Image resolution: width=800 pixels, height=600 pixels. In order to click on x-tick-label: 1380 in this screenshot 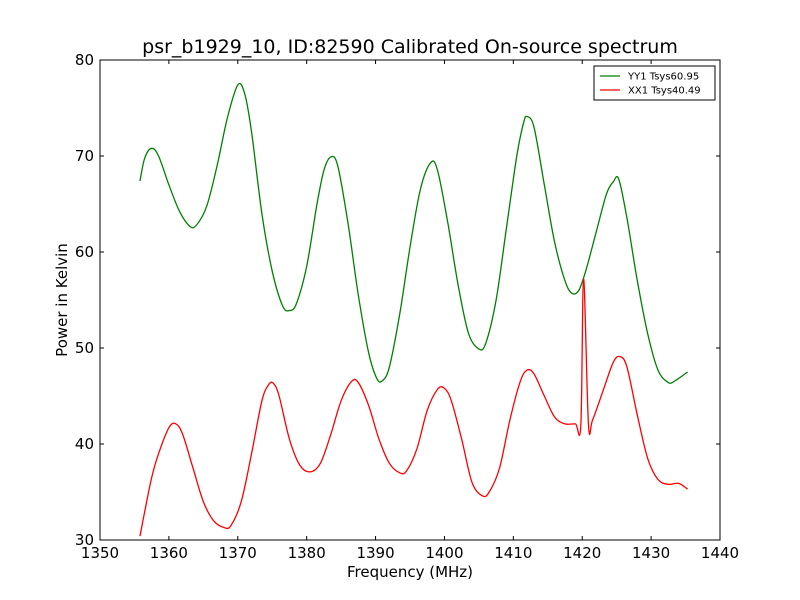, I will do `click(307, 553)`.